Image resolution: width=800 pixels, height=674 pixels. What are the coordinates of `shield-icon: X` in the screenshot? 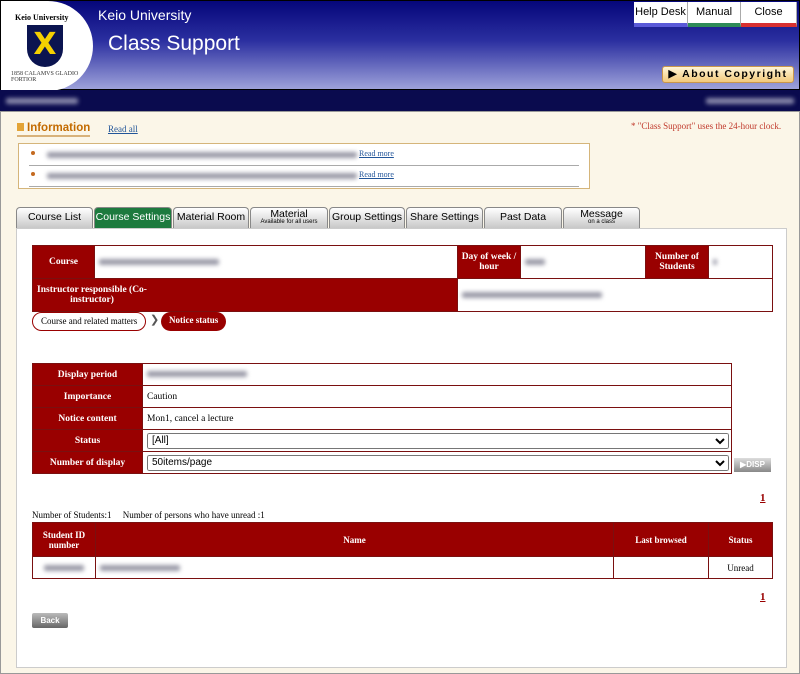 It's located at (45, 46).